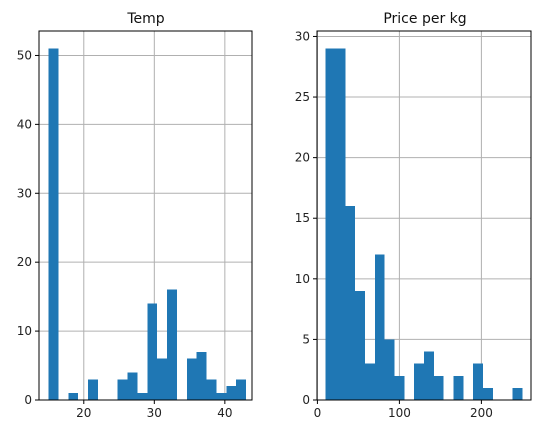 This screenshot has width=543, height=433. Describe the element at coordinates (83, 413) in the screenshot. I see `temp-x-tick-label: 20` at that location.